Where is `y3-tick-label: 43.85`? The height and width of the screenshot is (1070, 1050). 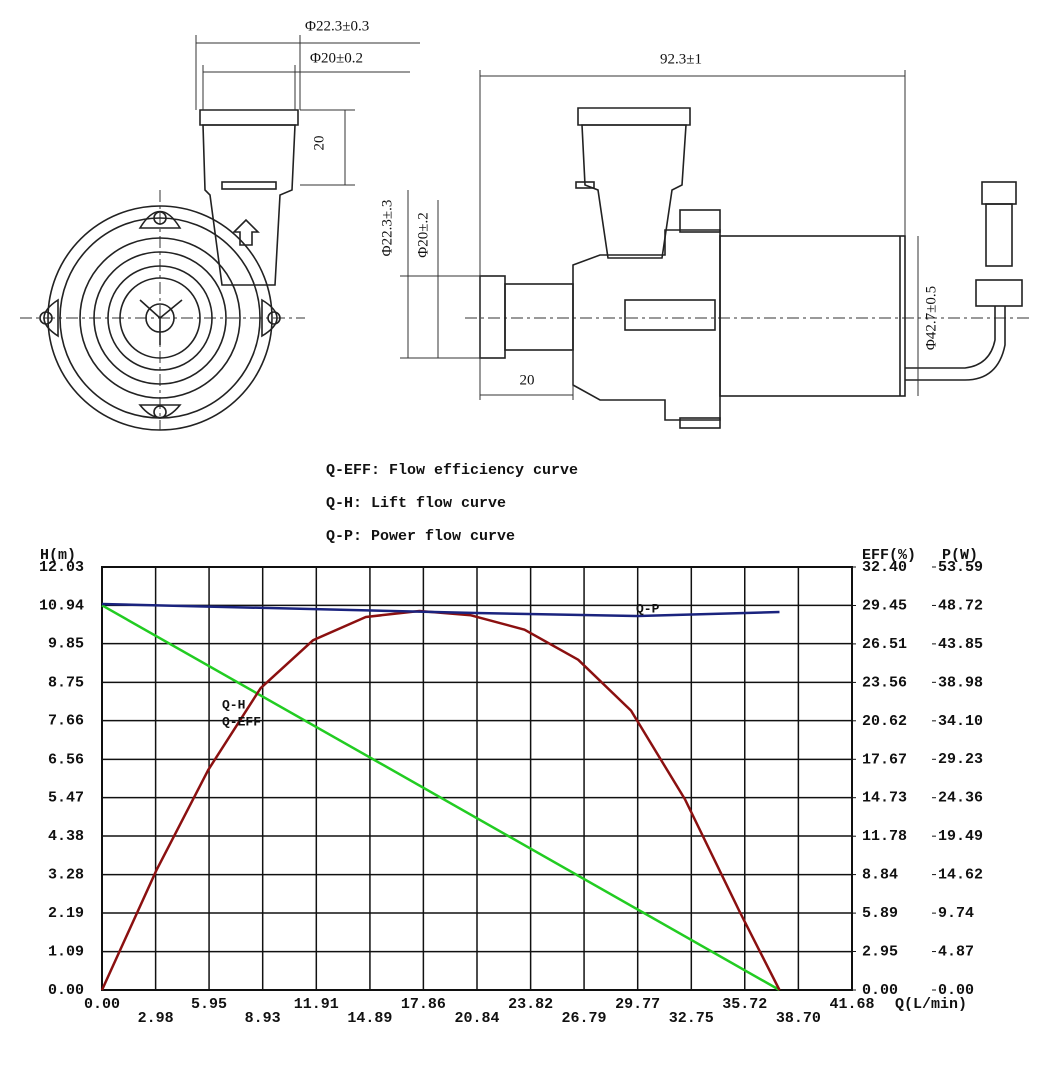
y3-tick-label: 43.85 is located at coordinates (960, 644).